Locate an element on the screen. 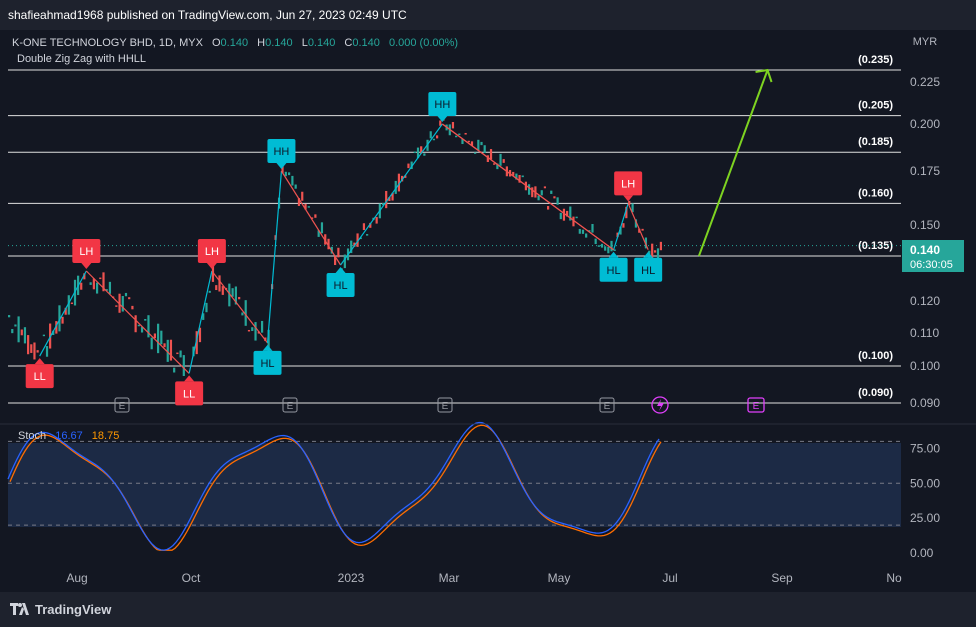 The width and height of the screenshot is (976, 627). marker-label: LL is located at coordinates (40, 377).